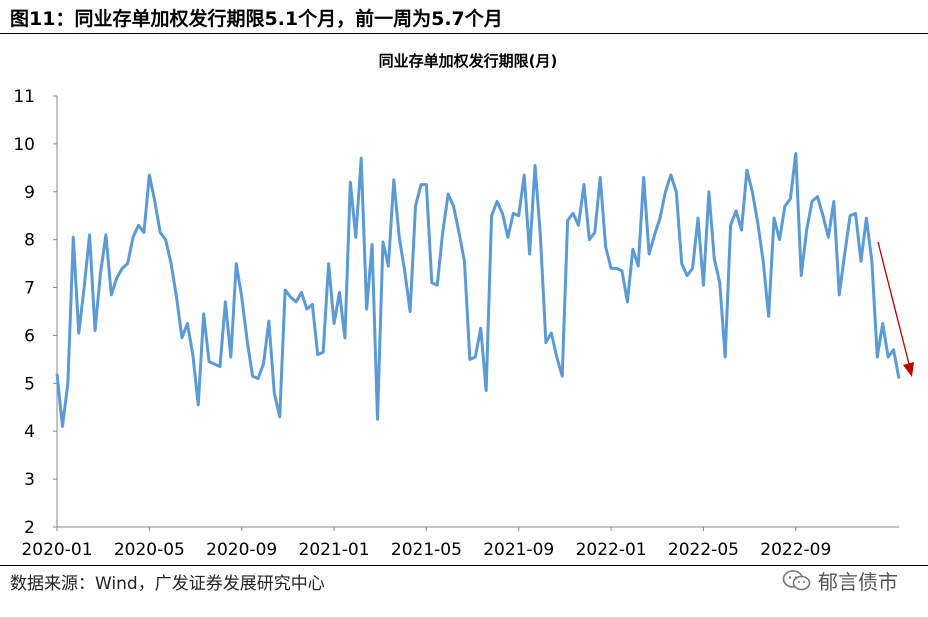 The height and width of the screenshot is (617, 928). What do you see at coordinates (518, 550) in the screenshot?
I see `x-tick-label: 2021-09` at bounding box center [518, 550].